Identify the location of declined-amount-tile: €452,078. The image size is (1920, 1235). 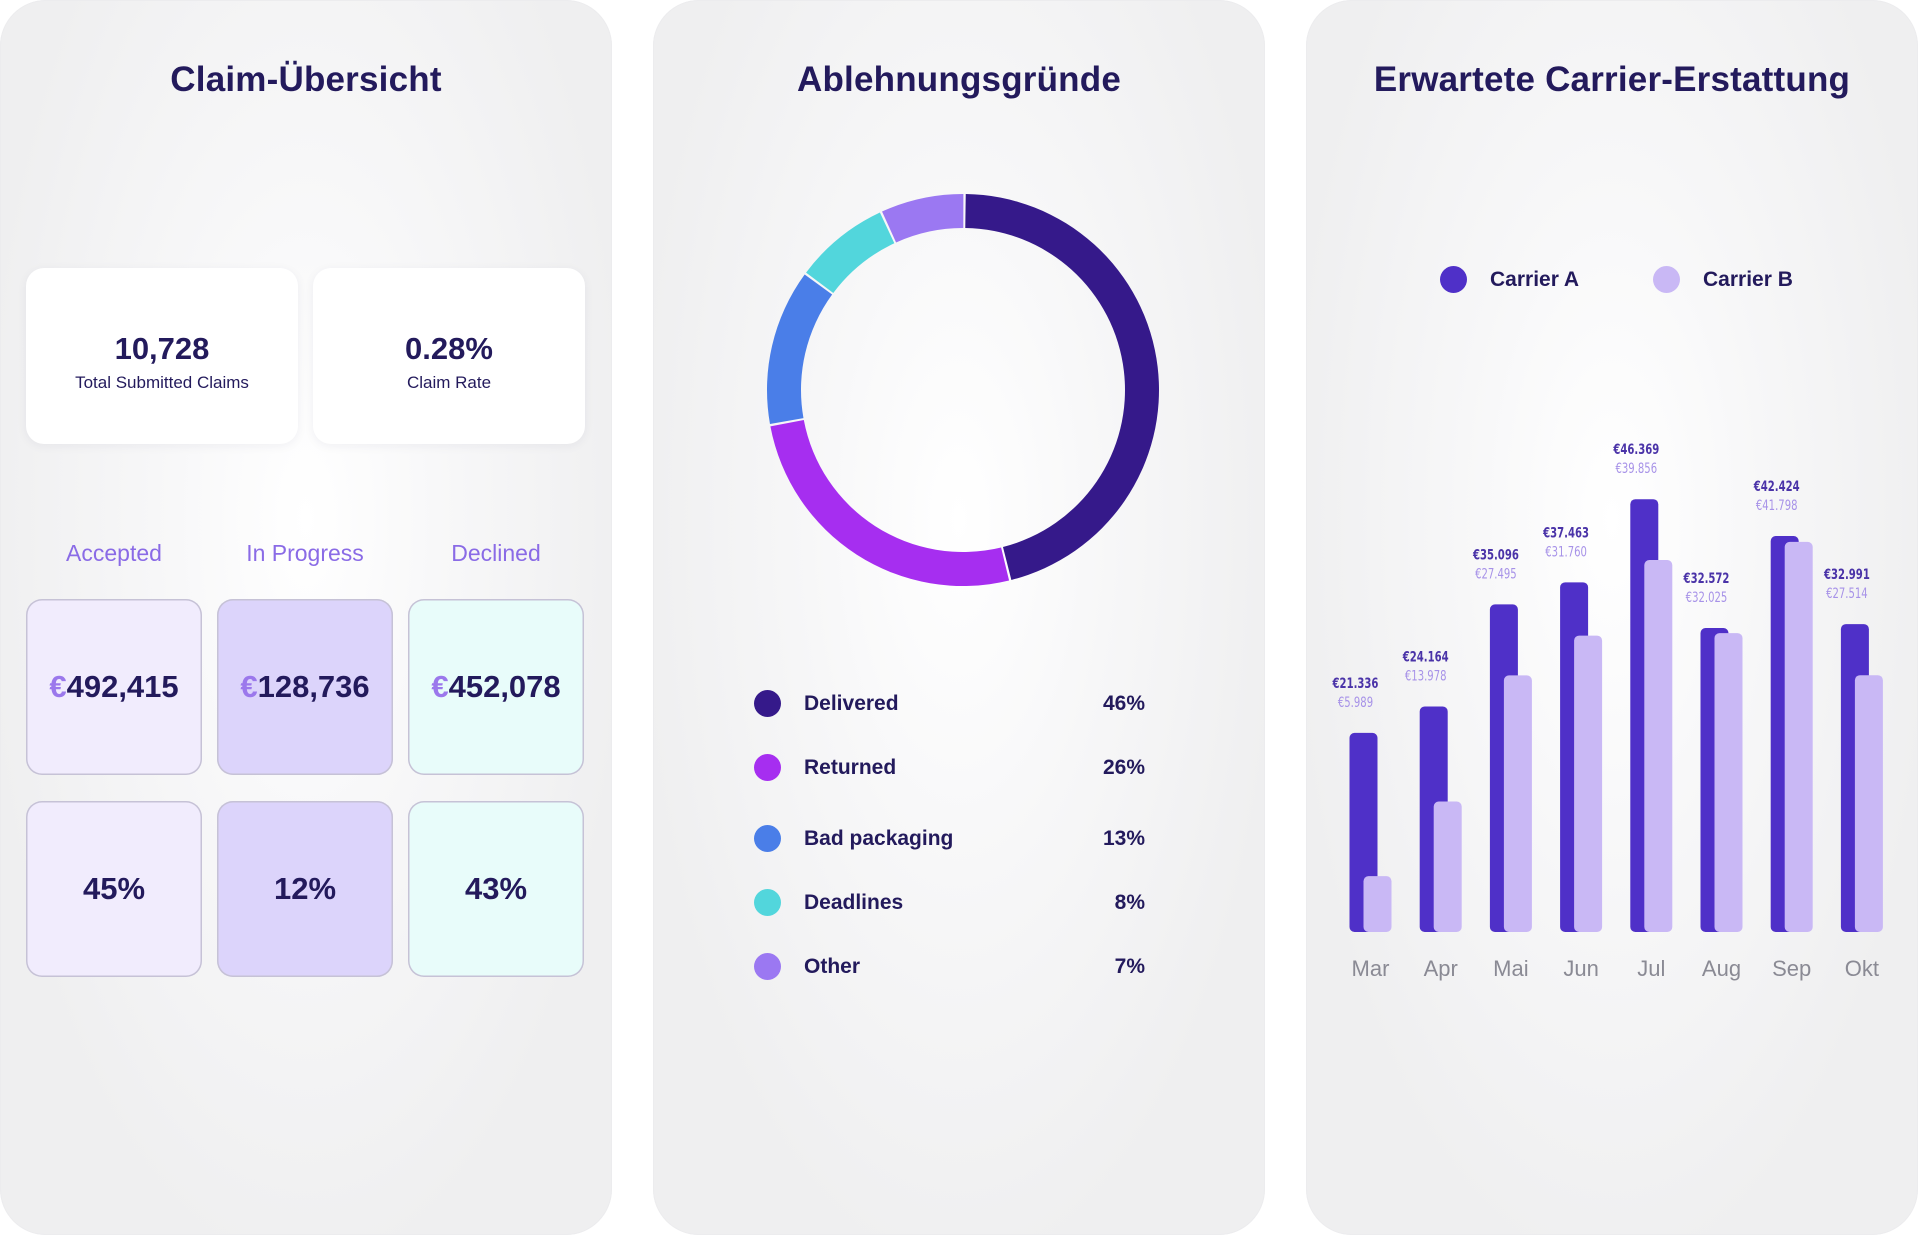
(496, 687).